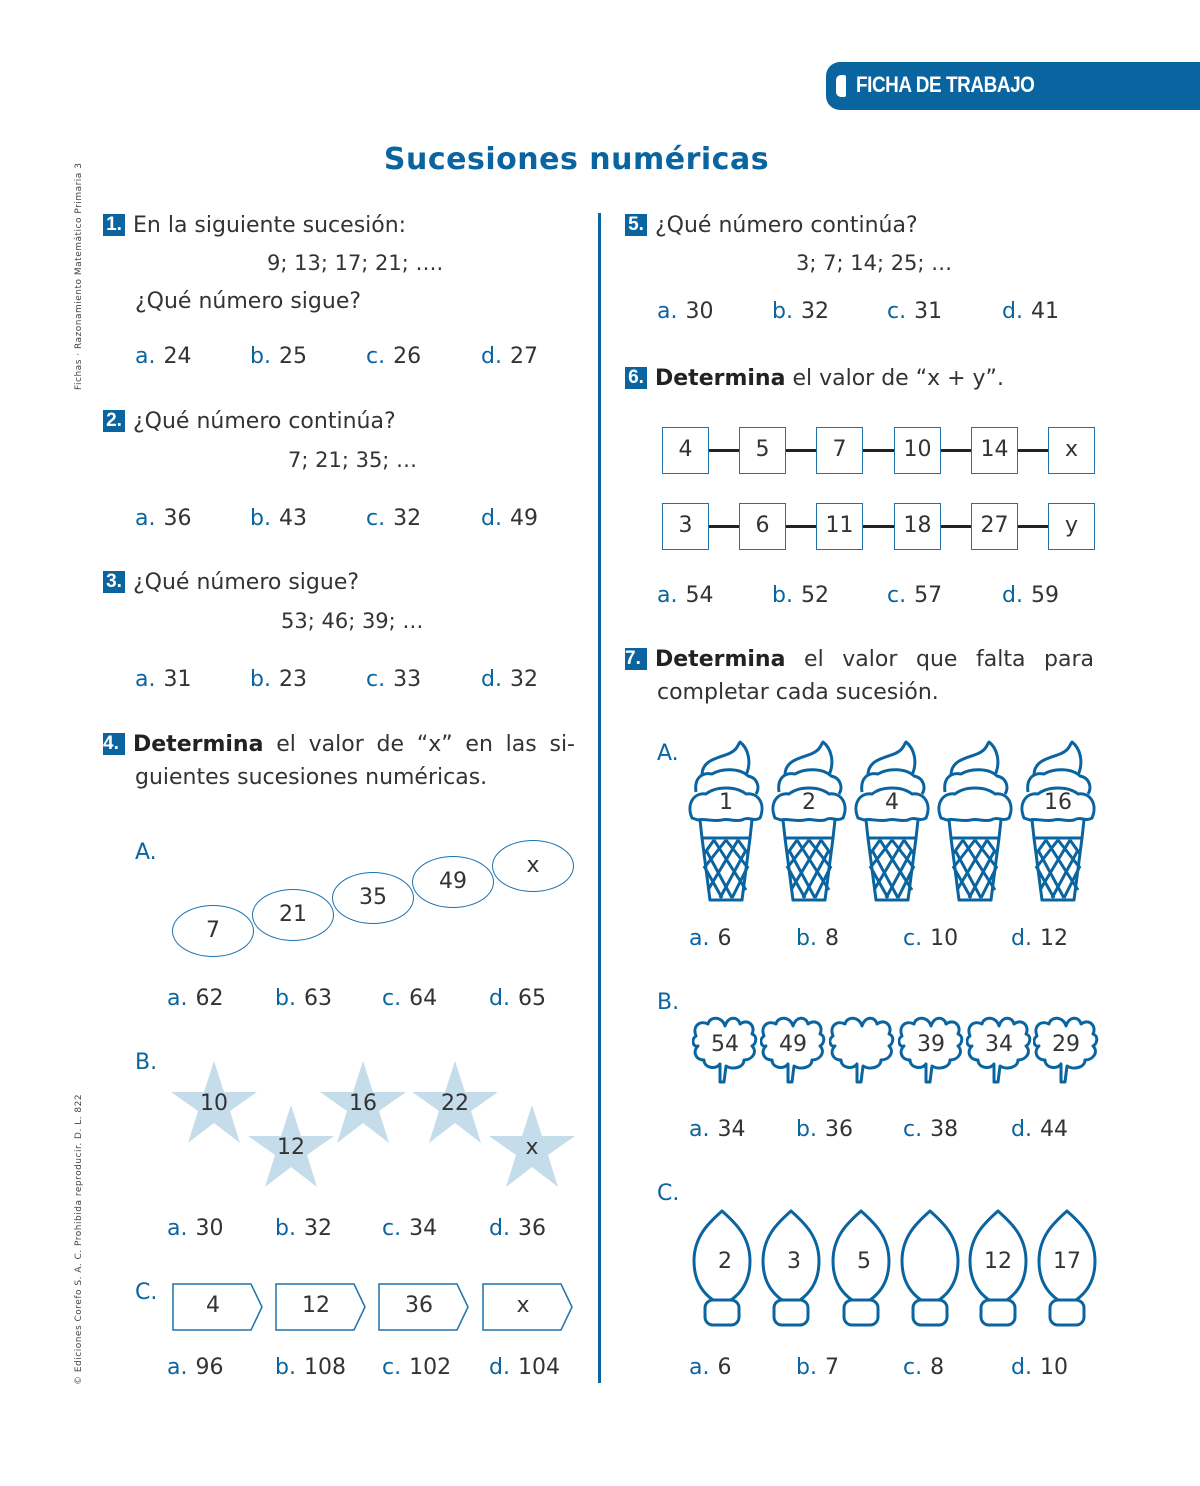 Image resolution: width=1200 pixels, height=1486 pixels. I want to click on option-b: b. 8, so click(817, 938).